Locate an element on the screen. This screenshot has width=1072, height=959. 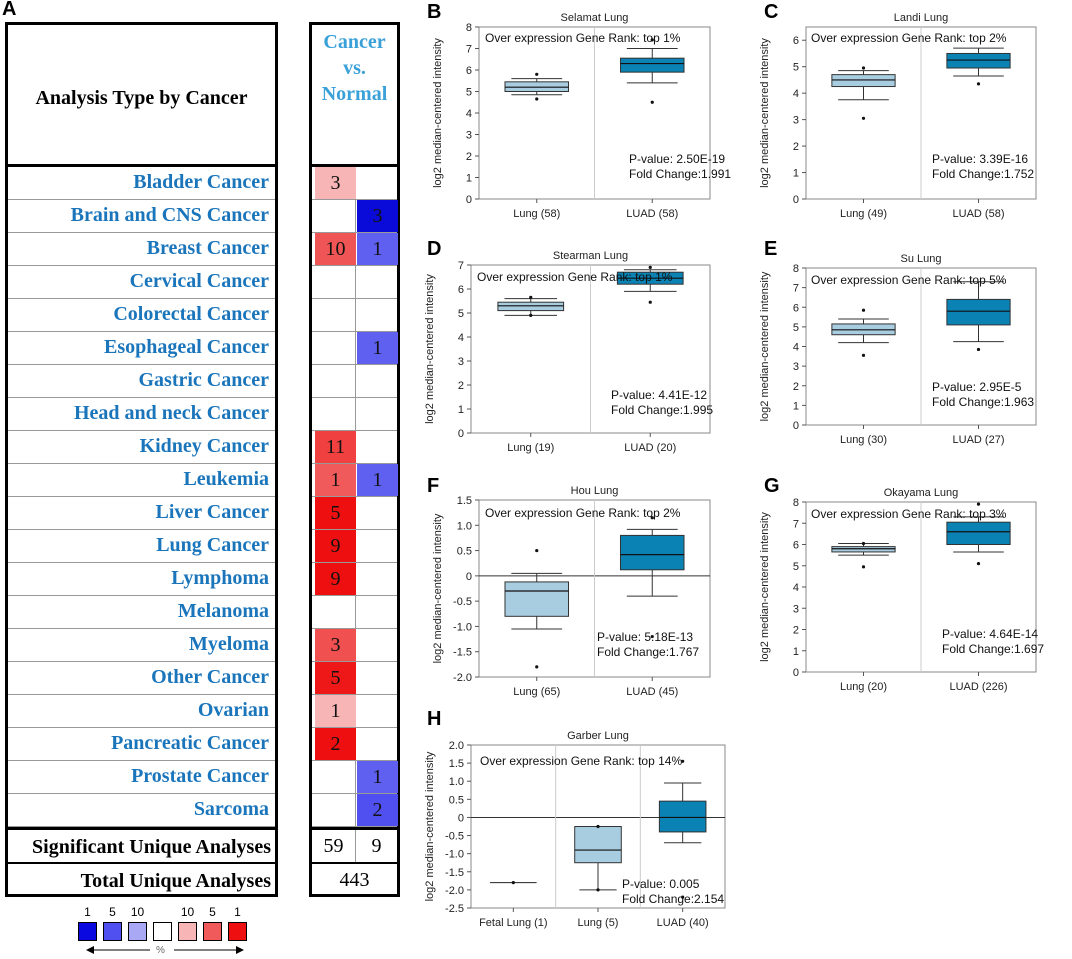
p-value: P-value: 4.64E-14 is located at coordinates (990, 634).